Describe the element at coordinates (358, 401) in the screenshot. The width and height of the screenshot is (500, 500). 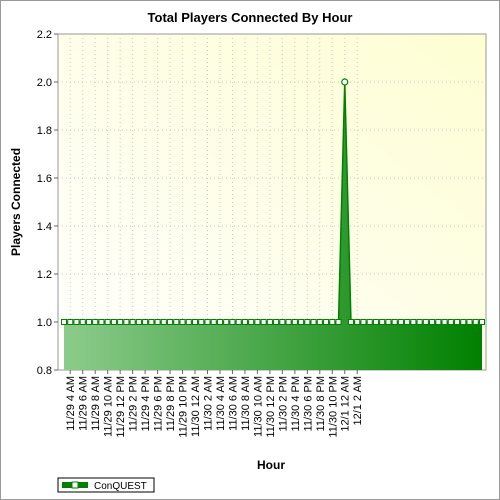
I see `x-tick-label: 12/1 2 AM` at that location.